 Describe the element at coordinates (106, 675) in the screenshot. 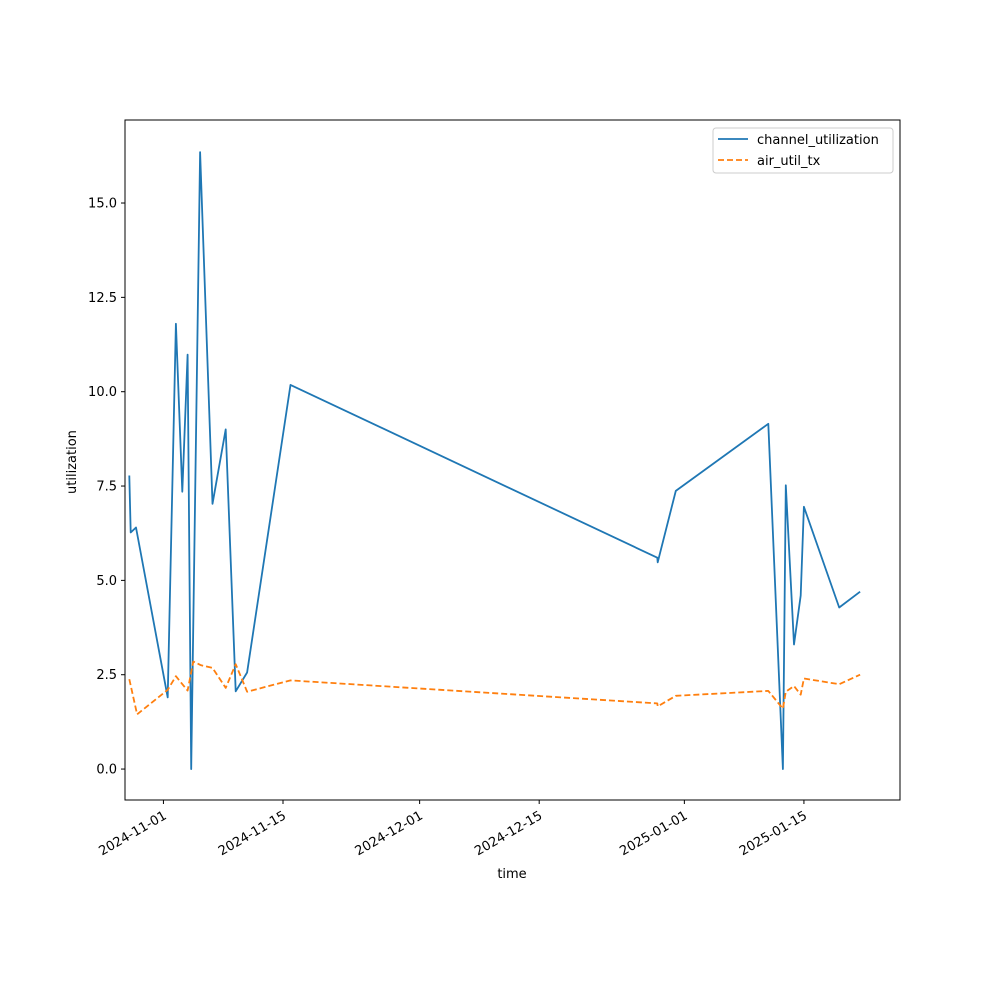

I see `y-tick-label: 2.5` at that location.